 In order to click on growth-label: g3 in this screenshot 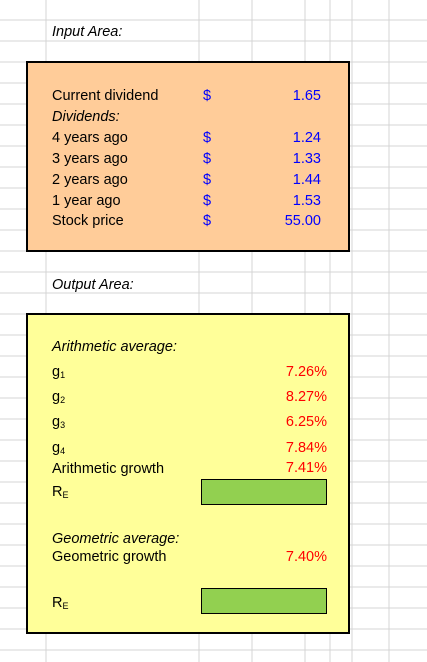, I will do `click(59, 422)`.